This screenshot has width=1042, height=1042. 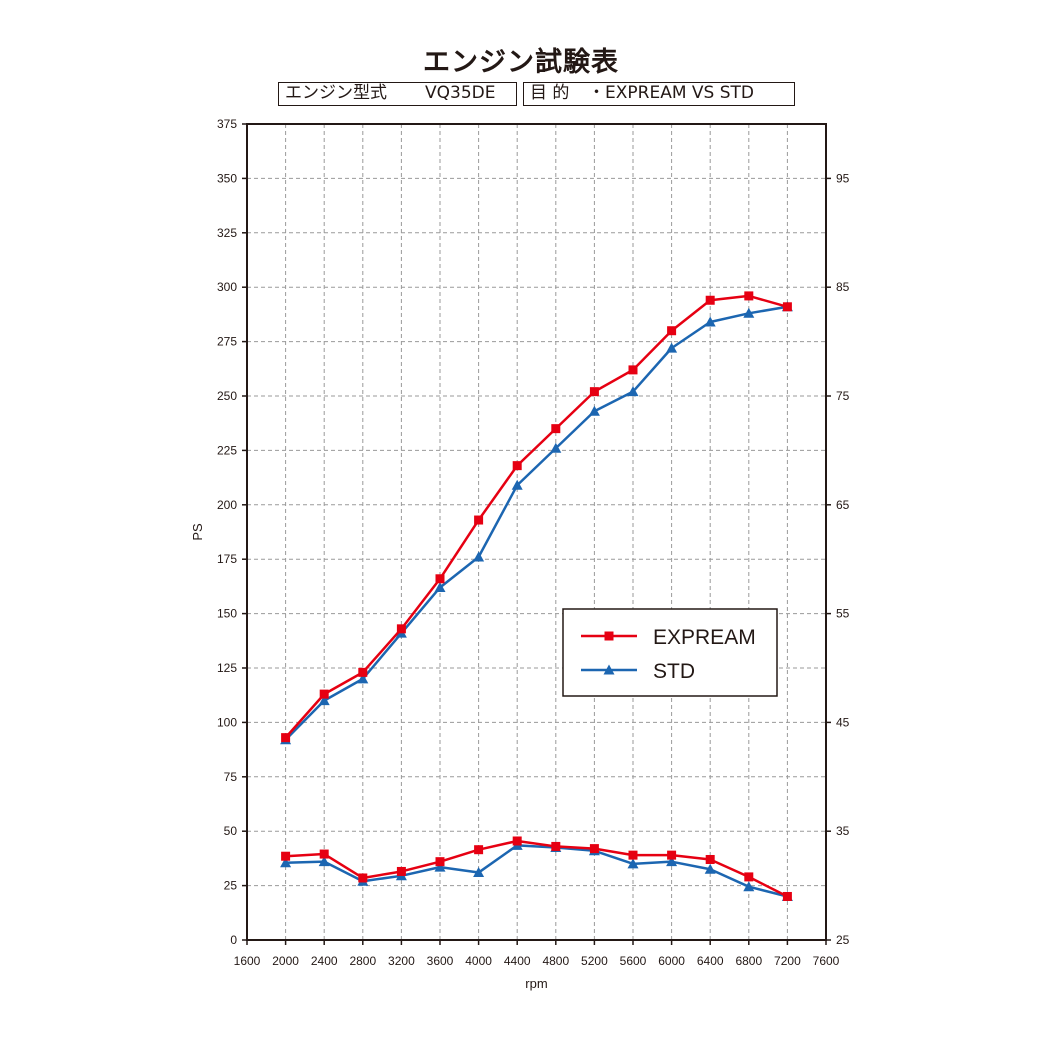 What do you see at coordinates (787, 961) in the screenshot?
I see `x-tick-label: 7200` at bounding box center [787, 961].